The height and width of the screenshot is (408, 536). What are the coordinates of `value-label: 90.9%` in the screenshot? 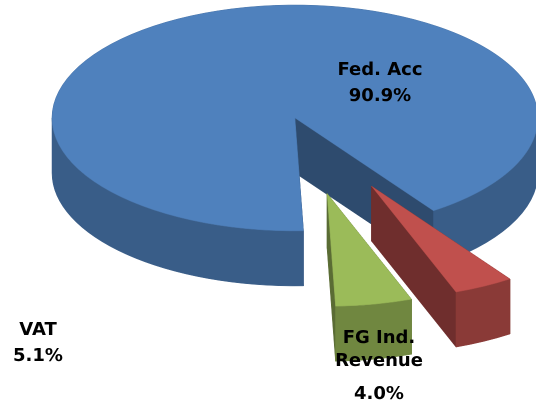 It's located at (380, 95).